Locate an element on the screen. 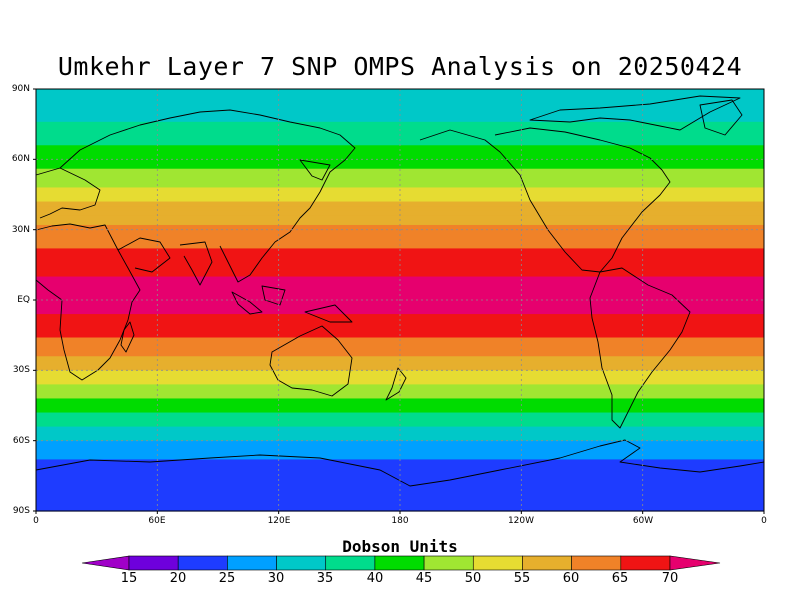  colorbar is located at coordinates (401, 563).